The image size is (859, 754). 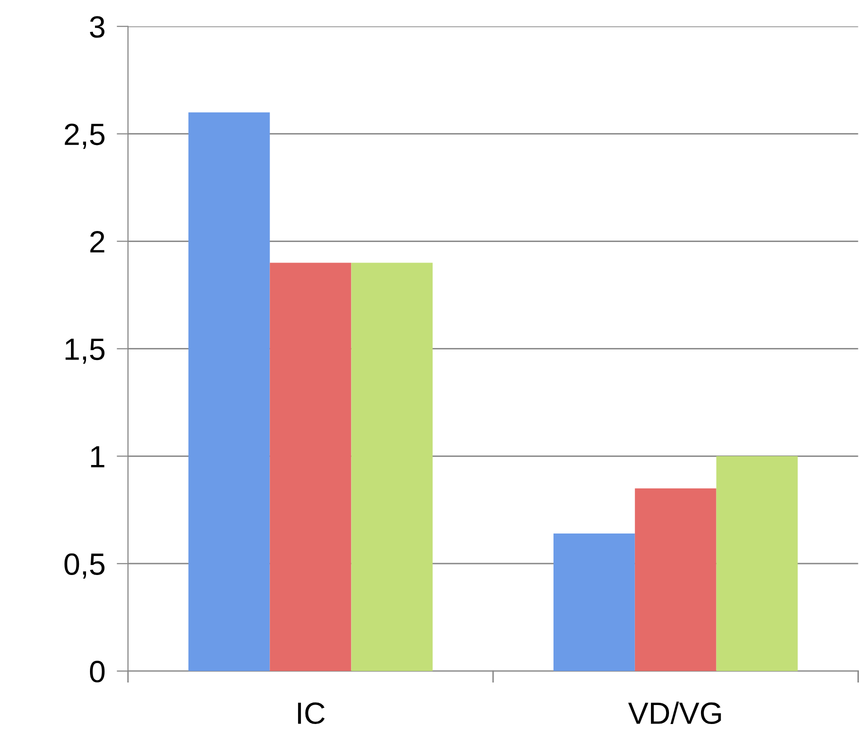 I want to click on y-tick-label: 0, so click(x=97, y=671).